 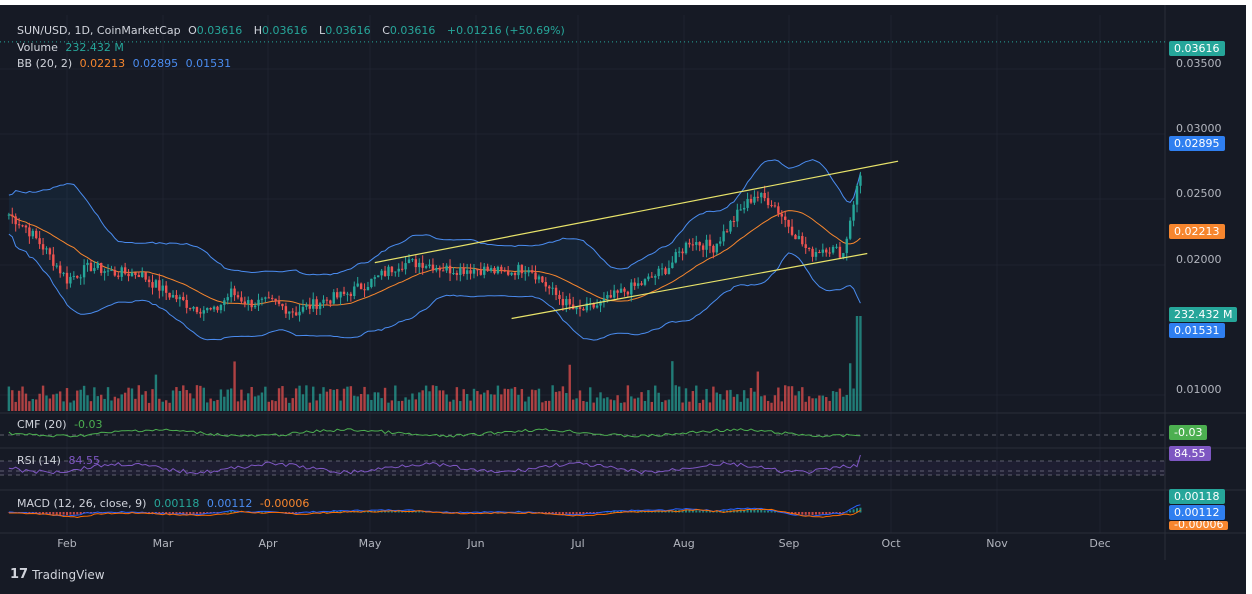 What do you see at coordinates (268, 543) in the screenshot?
I see `time-tick: Apr` at bounding box center [268, 543].